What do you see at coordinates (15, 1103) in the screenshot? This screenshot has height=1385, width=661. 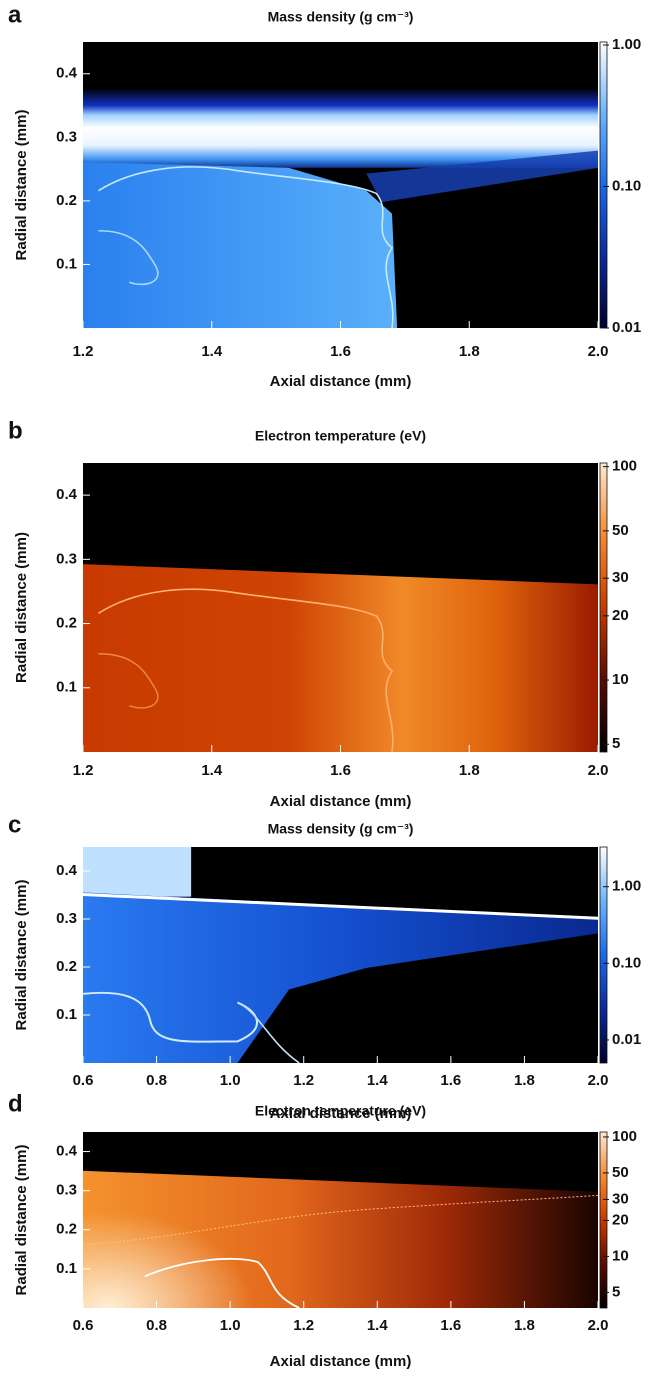 I see `panel-label: d` at bounding box center [15, 1103].